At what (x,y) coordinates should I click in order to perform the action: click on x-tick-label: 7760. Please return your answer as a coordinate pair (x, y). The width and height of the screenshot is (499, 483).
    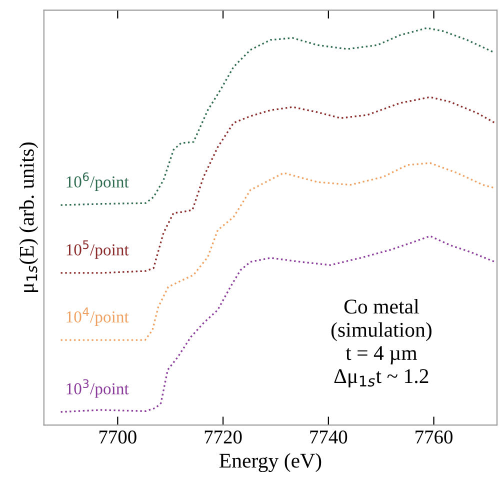
    Looking at the image, I should click on (434, 437).